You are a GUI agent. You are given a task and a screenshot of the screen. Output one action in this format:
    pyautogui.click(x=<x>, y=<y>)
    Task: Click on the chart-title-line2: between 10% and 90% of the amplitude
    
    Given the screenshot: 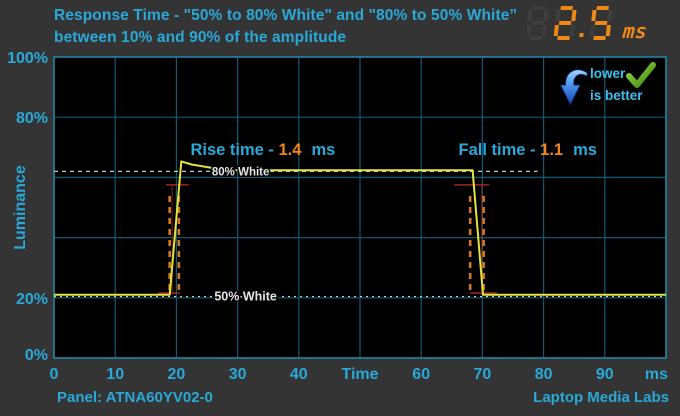 What is the action you would take?
    pyautogui.click(x=200, y=37)
    